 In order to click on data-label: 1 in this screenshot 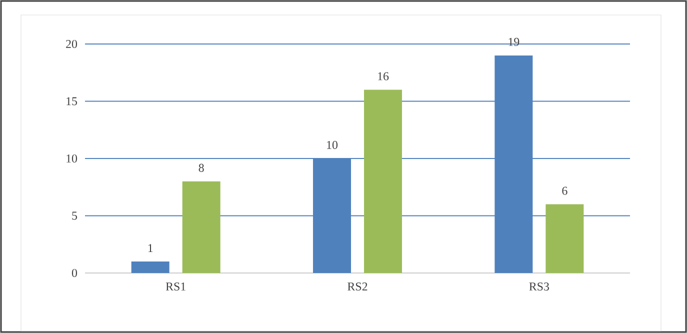, I will do `click(150, 248)`.